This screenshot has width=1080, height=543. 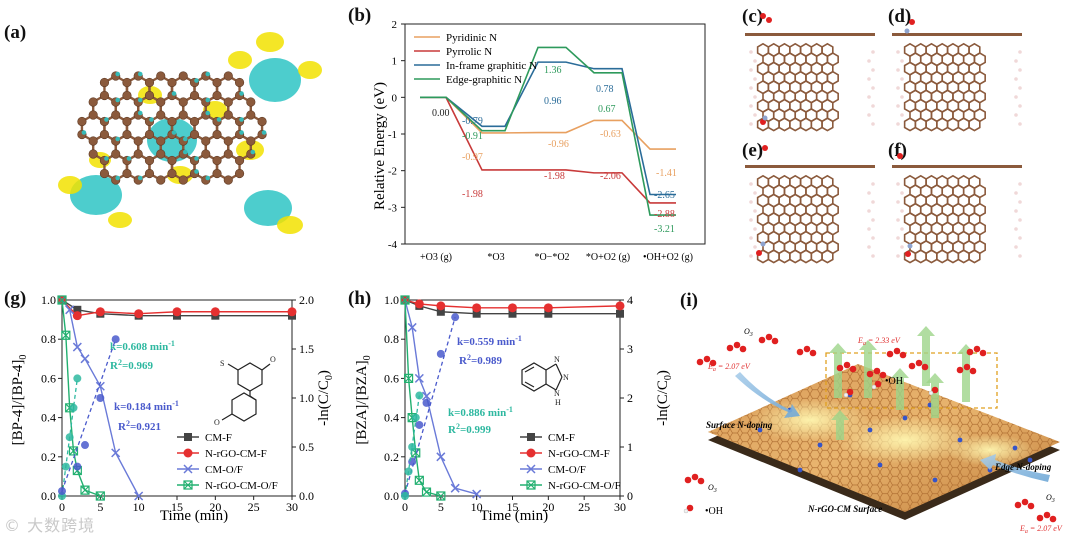 I want to click on chart-h-y2tick-label-2: 2, so click(x=630, y=398).